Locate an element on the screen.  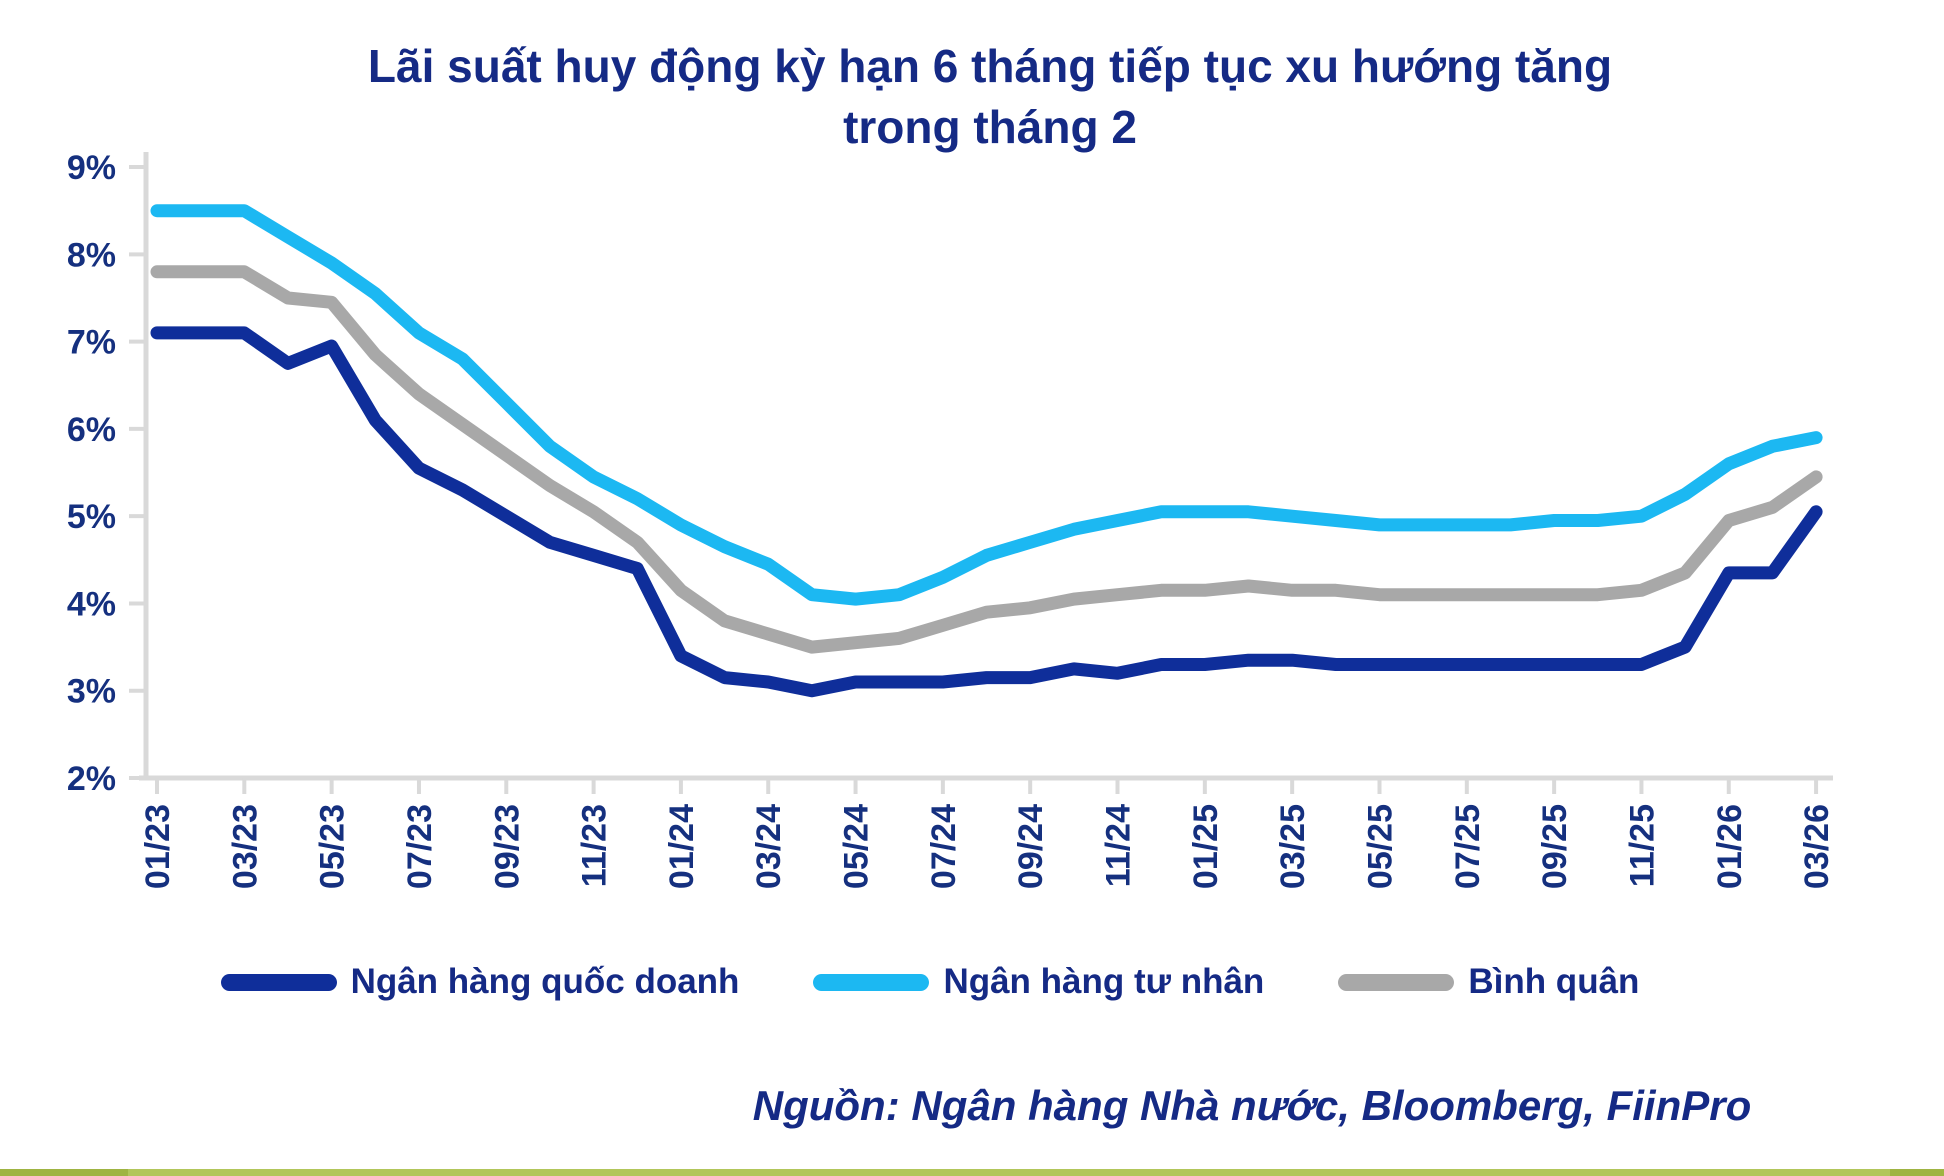
x-tick-label: 09/24 is located at coordinates (1031, 846).